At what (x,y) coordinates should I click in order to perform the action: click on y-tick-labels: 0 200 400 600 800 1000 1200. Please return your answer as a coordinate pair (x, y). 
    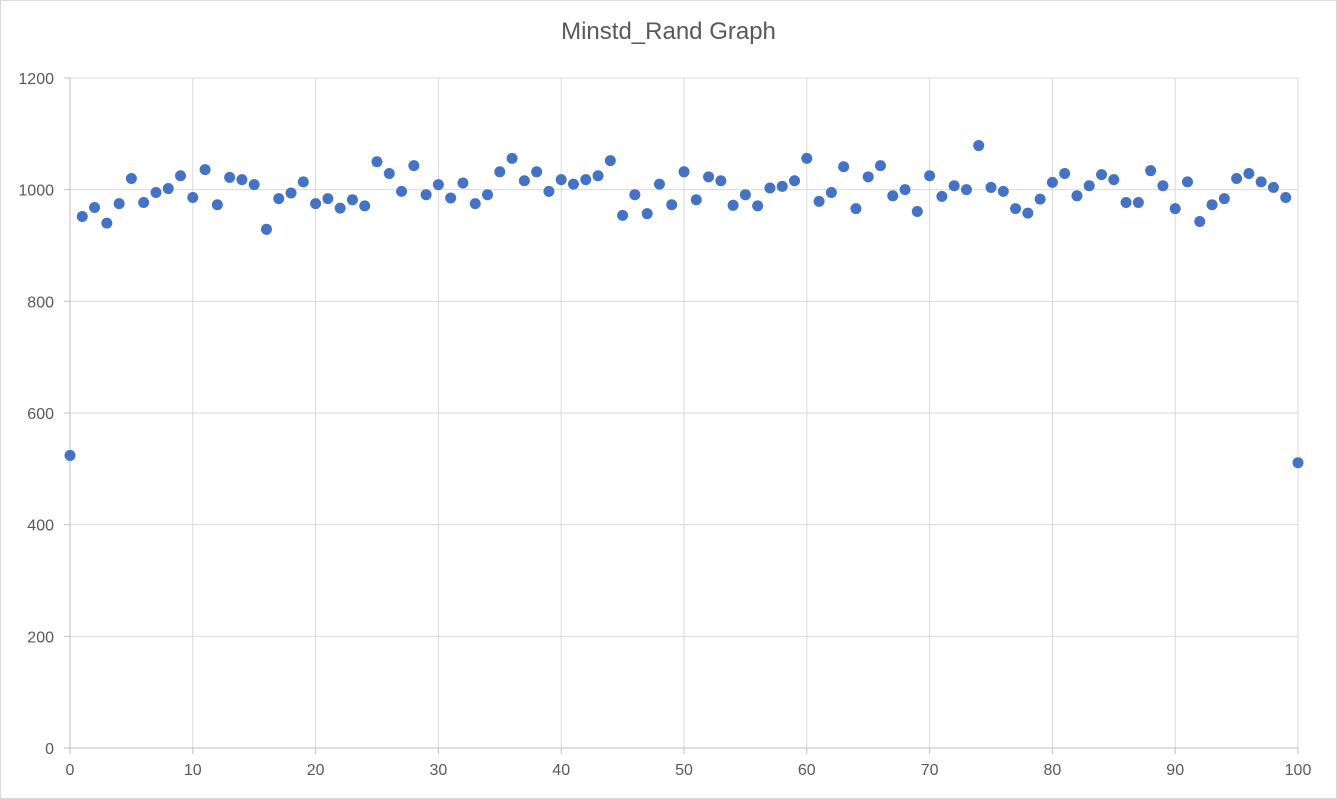
    Looking at the image, I should click on (36, 414).